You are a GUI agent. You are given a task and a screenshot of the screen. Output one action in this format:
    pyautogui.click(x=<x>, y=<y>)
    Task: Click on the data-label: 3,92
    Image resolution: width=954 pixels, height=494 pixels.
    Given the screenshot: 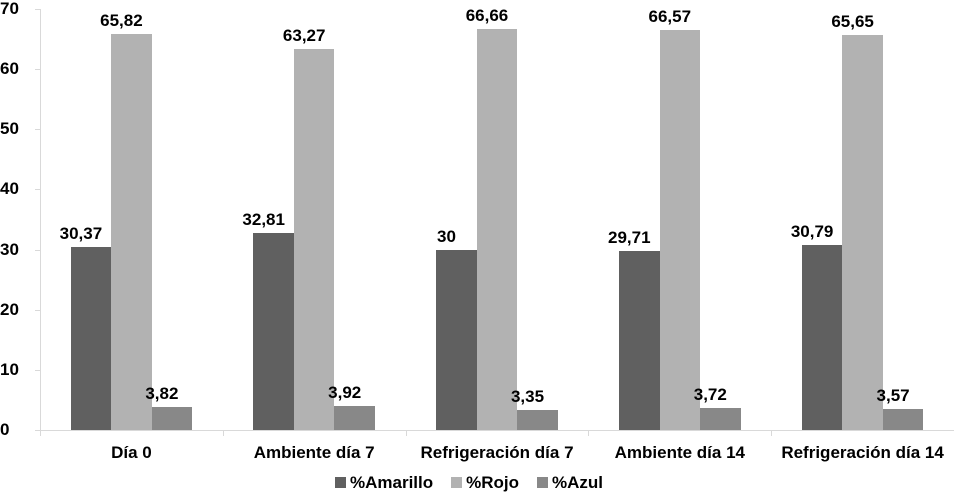 What is the action you would take?
    pyautogui.click(x=345, y=393)
    